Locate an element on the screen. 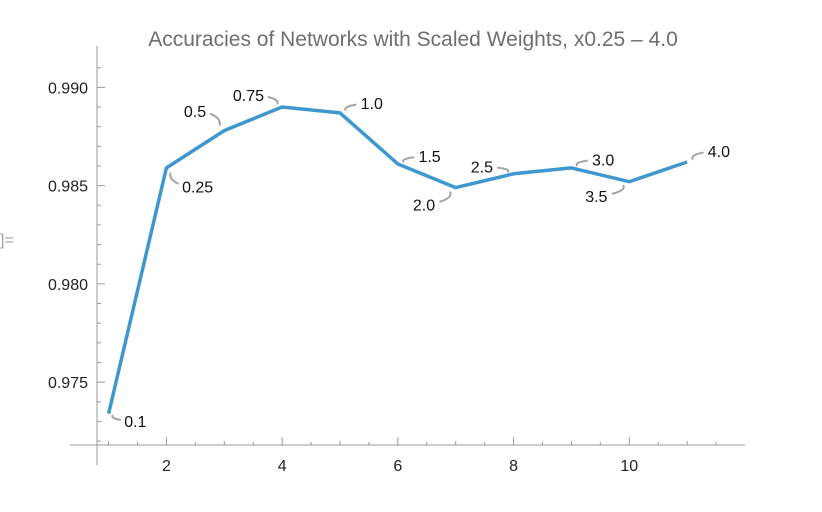  point-label: 0.75 is located at coordinates (248, 96).